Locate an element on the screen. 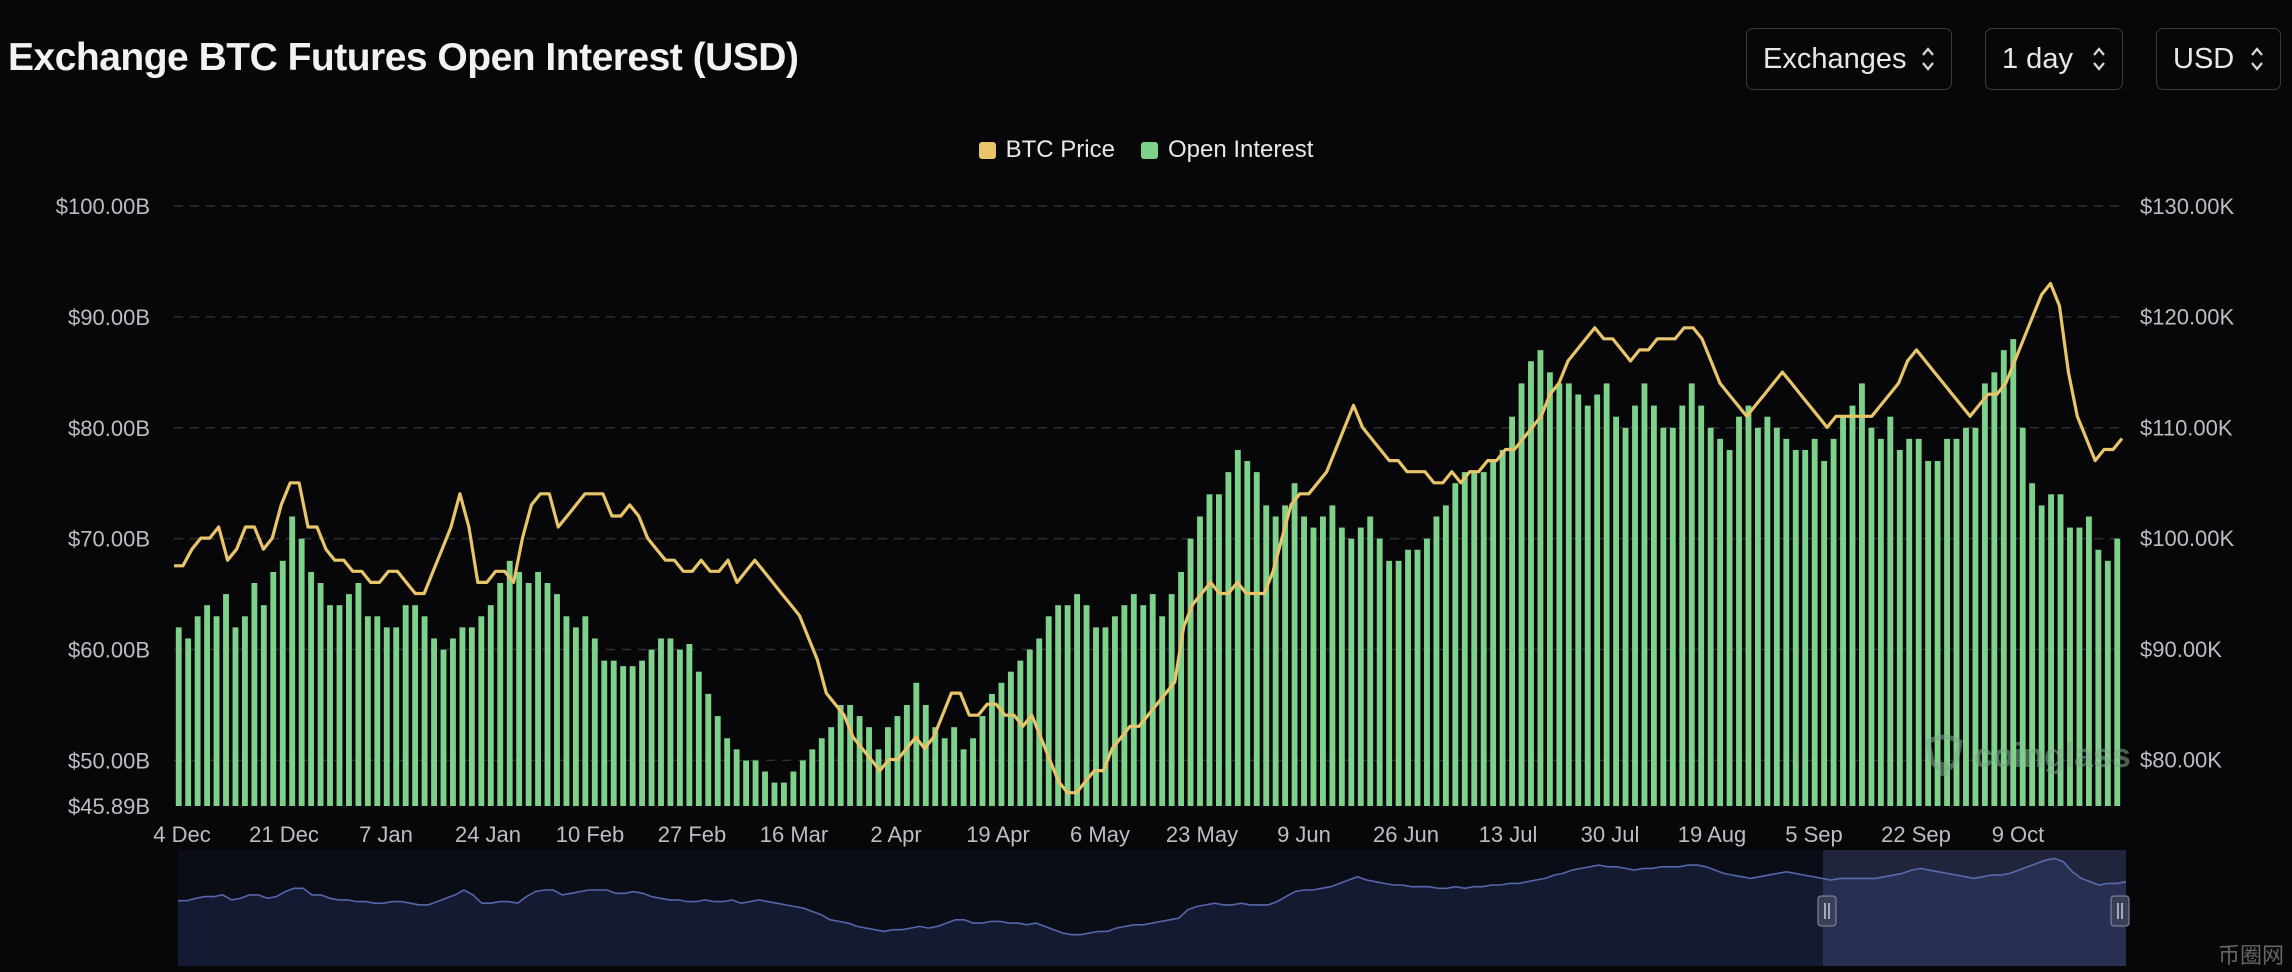  page-title: Exchange BTC Futures Open Interest (USD) is located at coordinates (403, 57).